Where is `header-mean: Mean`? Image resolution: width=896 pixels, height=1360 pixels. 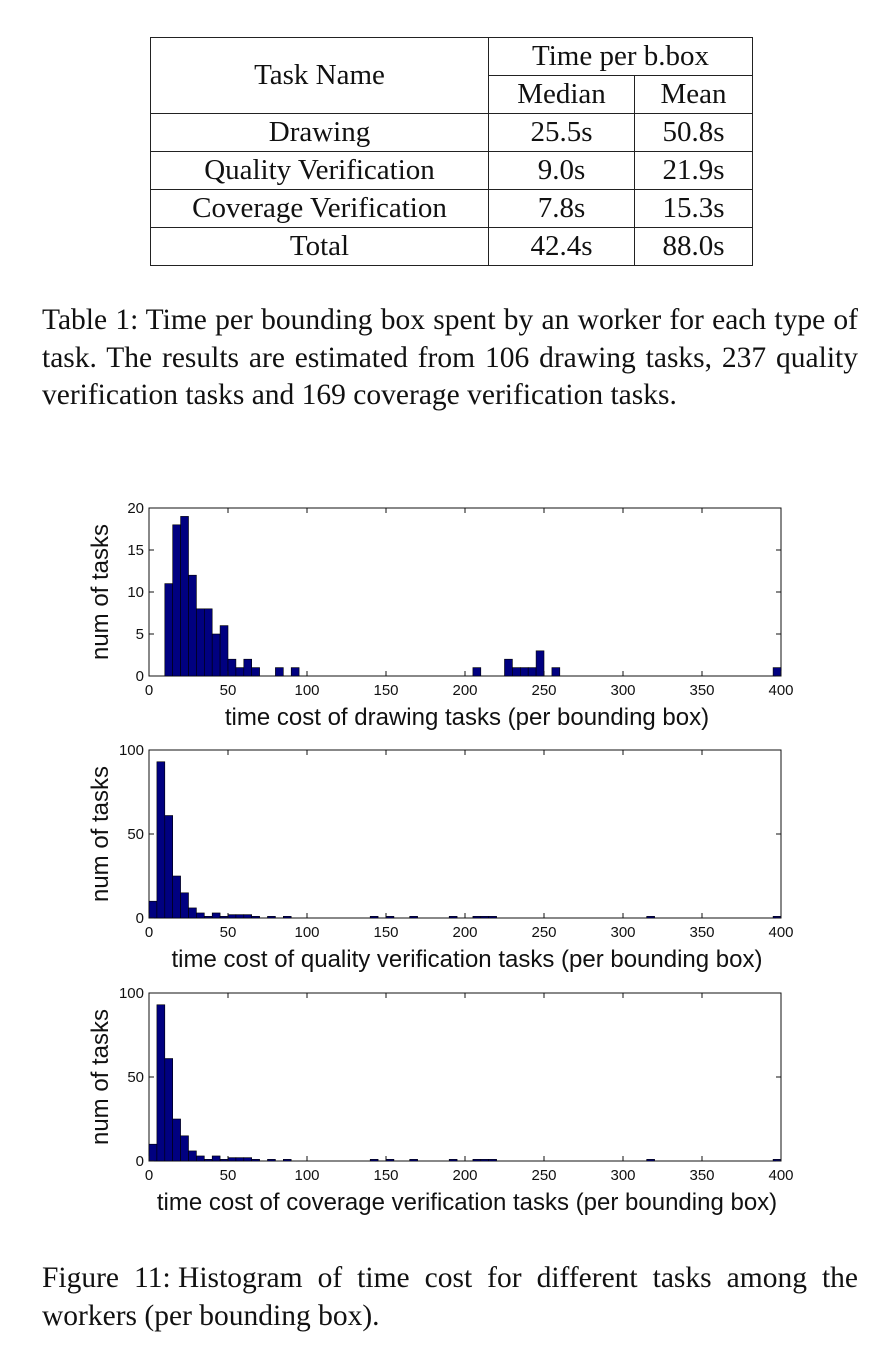 header-mean: Mean is located at coordinates (693, 94).